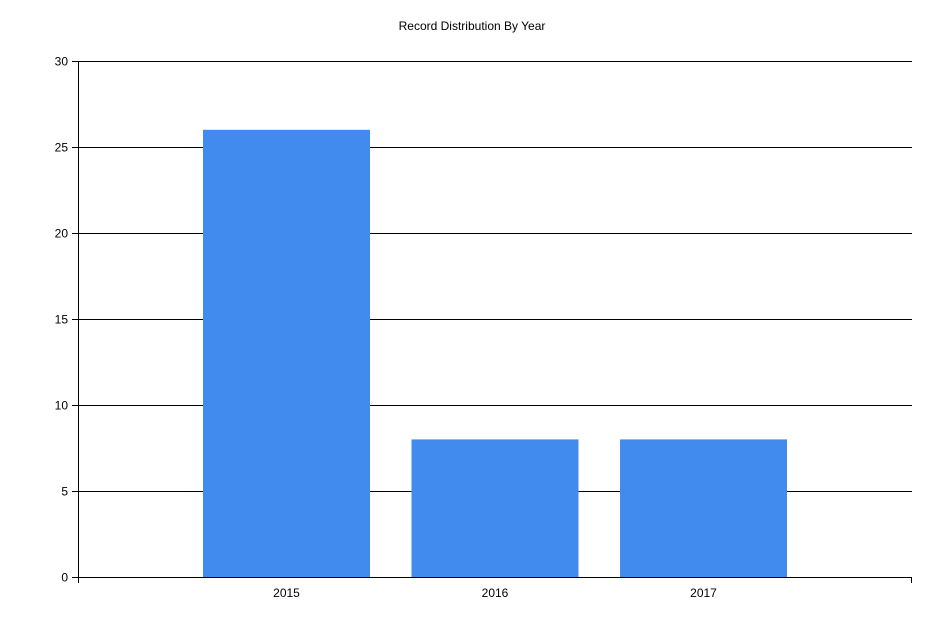 The width and height of the screenshot is (945, 630). I want to click on y-tick-label: 20, so click(62, 234).